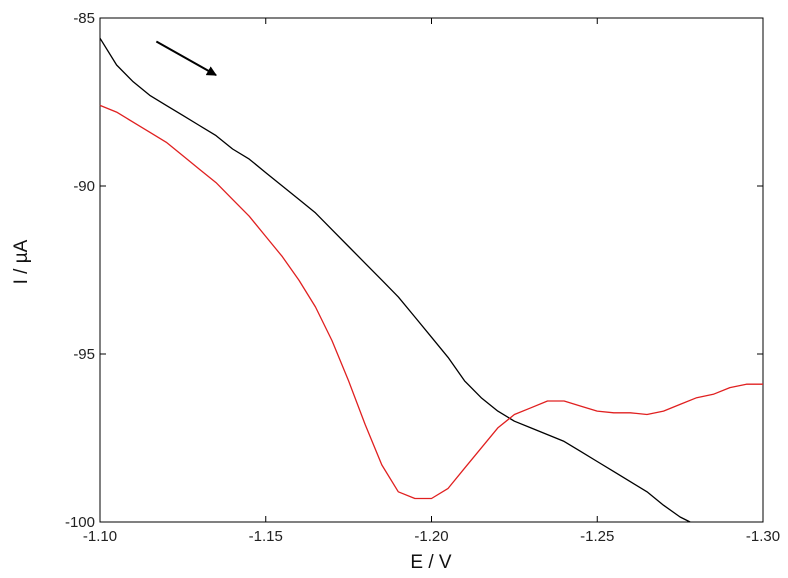 The image size is (788, 578). Describe the element at coordinates (80, 522) in the screenshot. I see `y-tick-label: -100` at that location.